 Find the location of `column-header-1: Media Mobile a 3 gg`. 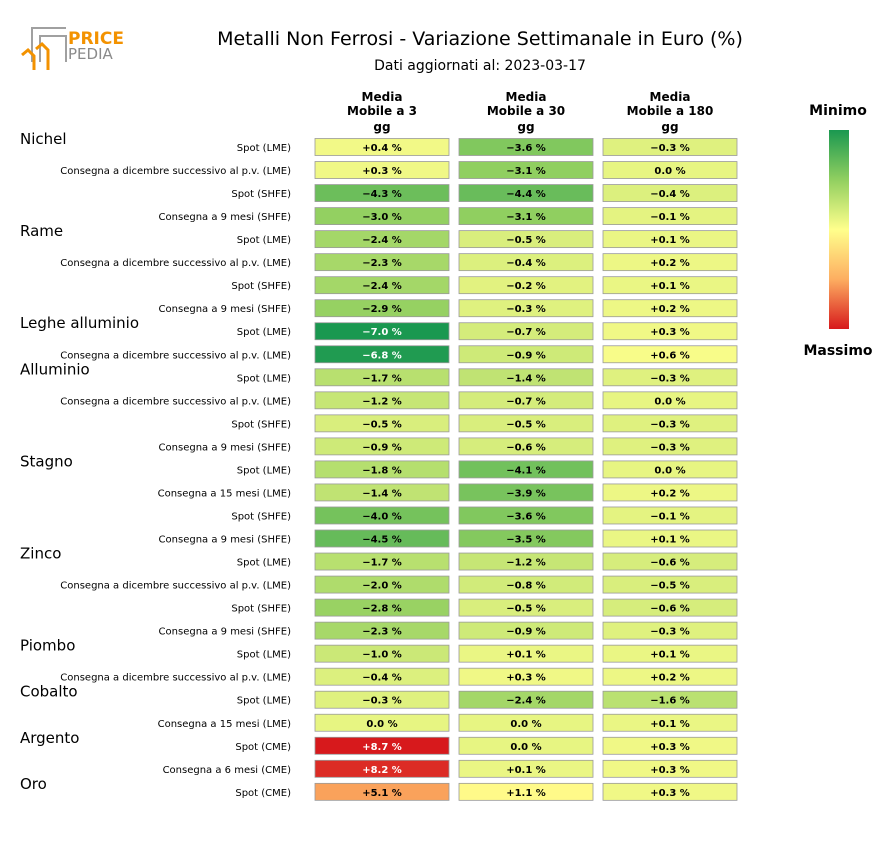

column-header-1: Media Mobile a 3 gg is located at coordinates (382, 112).